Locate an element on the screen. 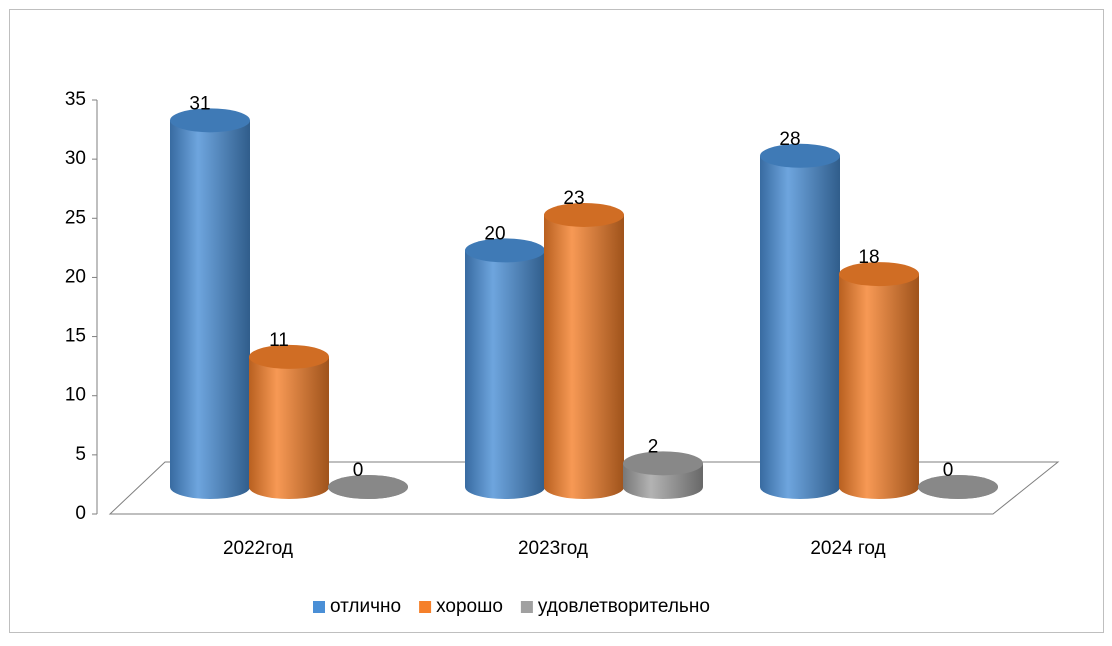 This screenshot has width=1112, height=646. x-tick-label: 2022год is located at coordinates (258, 548).